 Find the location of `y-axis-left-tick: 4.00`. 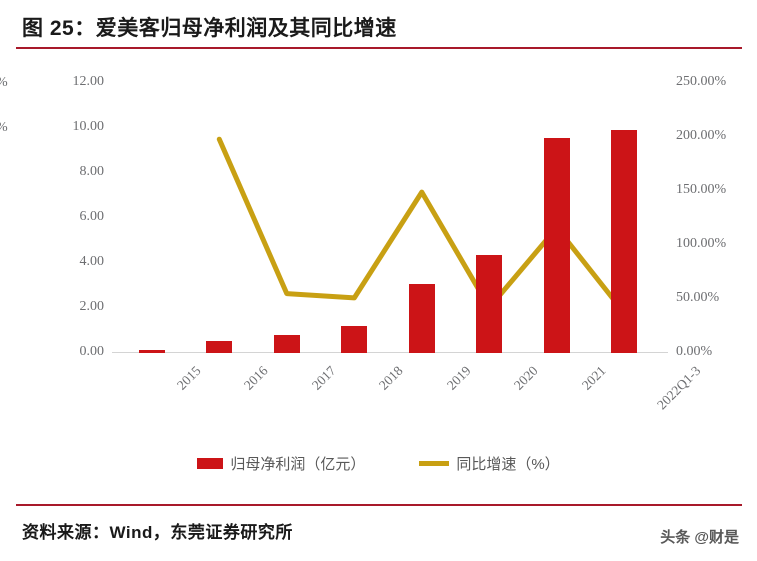

y-axis-left-tick: 4.00 is located at coordinates (92, 261).